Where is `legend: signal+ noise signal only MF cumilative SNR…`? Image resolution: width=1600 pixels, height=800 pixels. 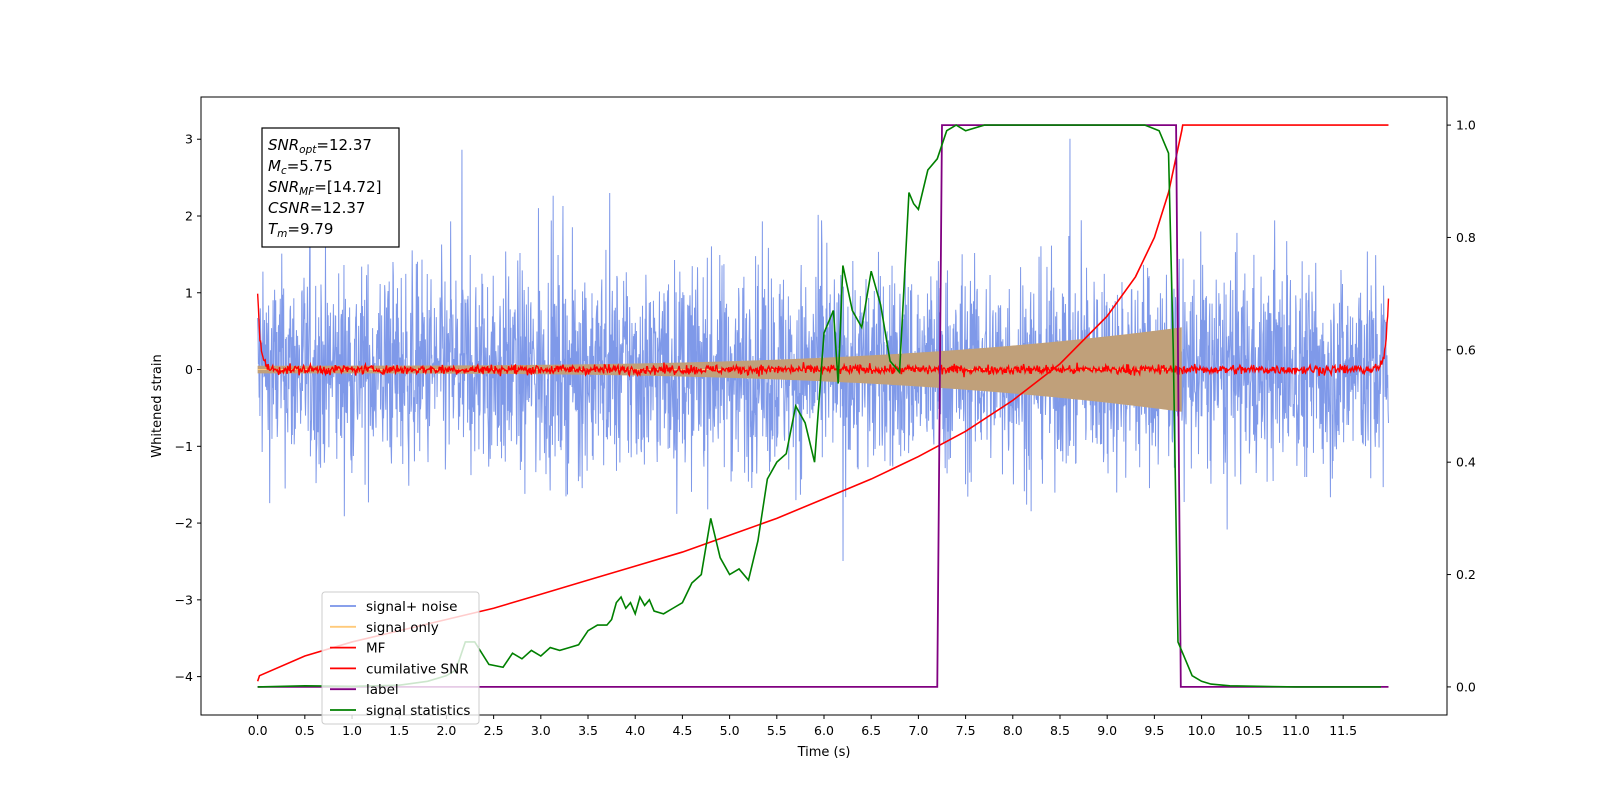 legend: signal+ noise signal only MF cumilative SNR… is located at coordinates (400, 658).